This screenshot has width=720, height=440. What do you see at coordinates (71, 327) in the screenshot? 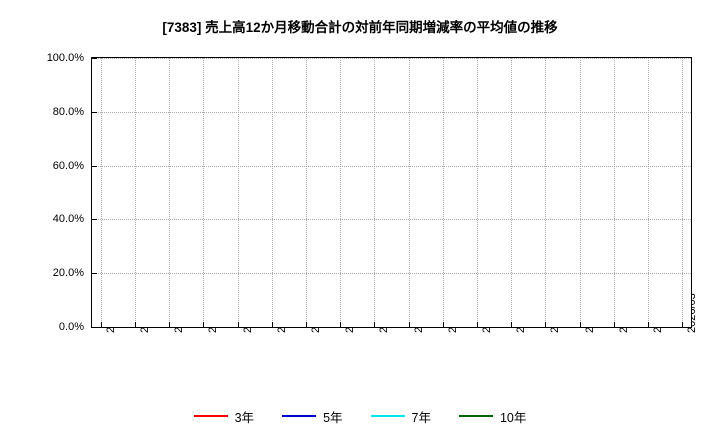
I see `y-tick-label: 0.0%` at bounding box center [71, 327].